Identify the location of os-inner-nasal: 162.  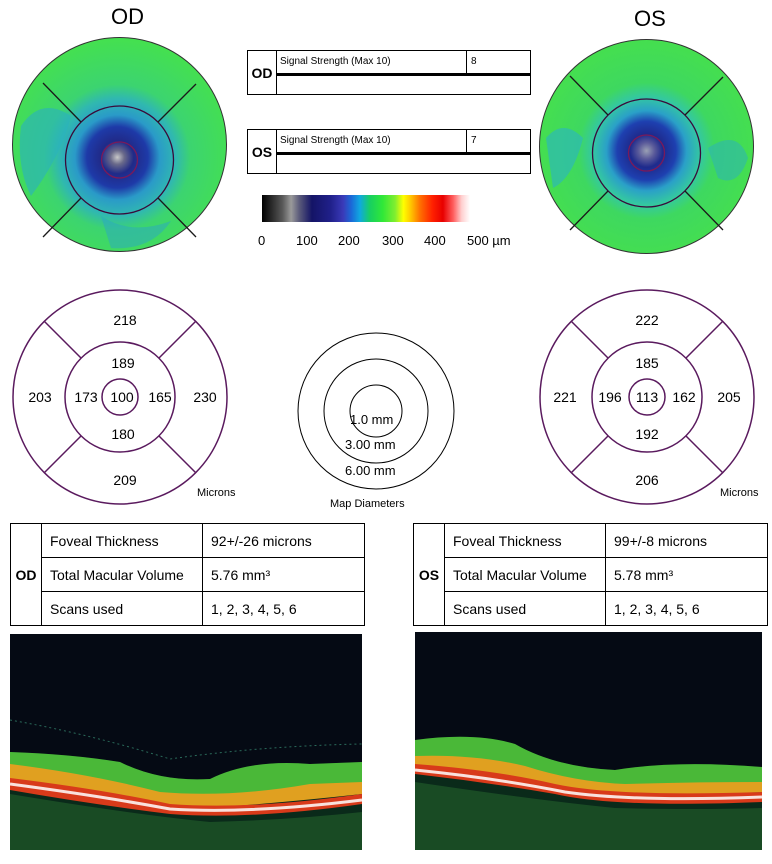
(684, 397).